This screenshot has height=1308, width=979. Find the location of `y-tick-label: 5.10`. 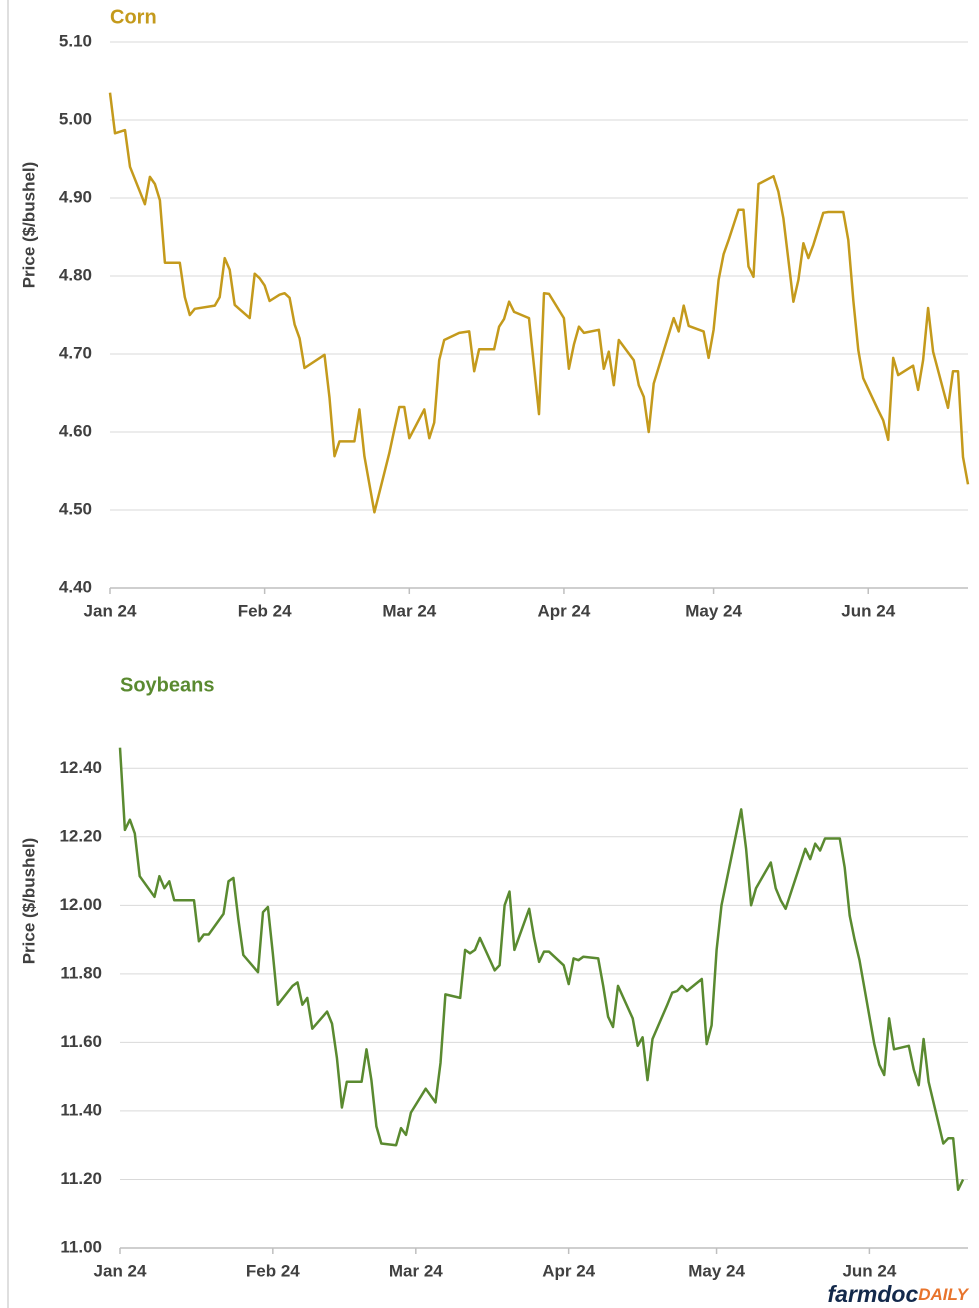

y-tick-label: 5.10 is located at coordinates (75, 40).